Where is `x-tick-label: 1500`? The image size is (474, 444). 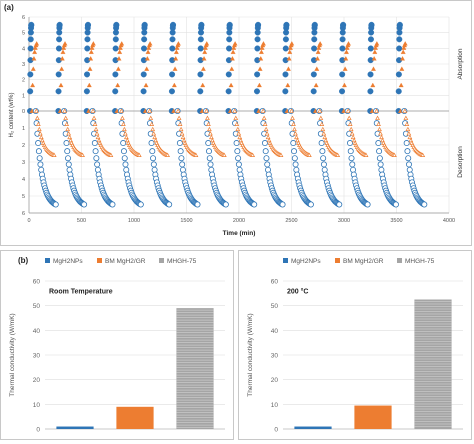
x-tick-label: 1500 is located at coordinates (186, 221).